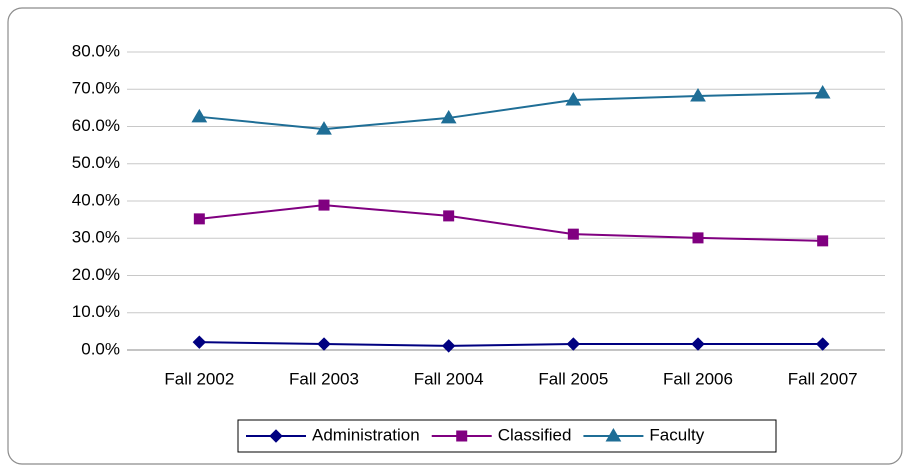  Describe the element at coordinates (698, 378) in the screenshot. I see `x-tick-label: Fall 2006` at that location.